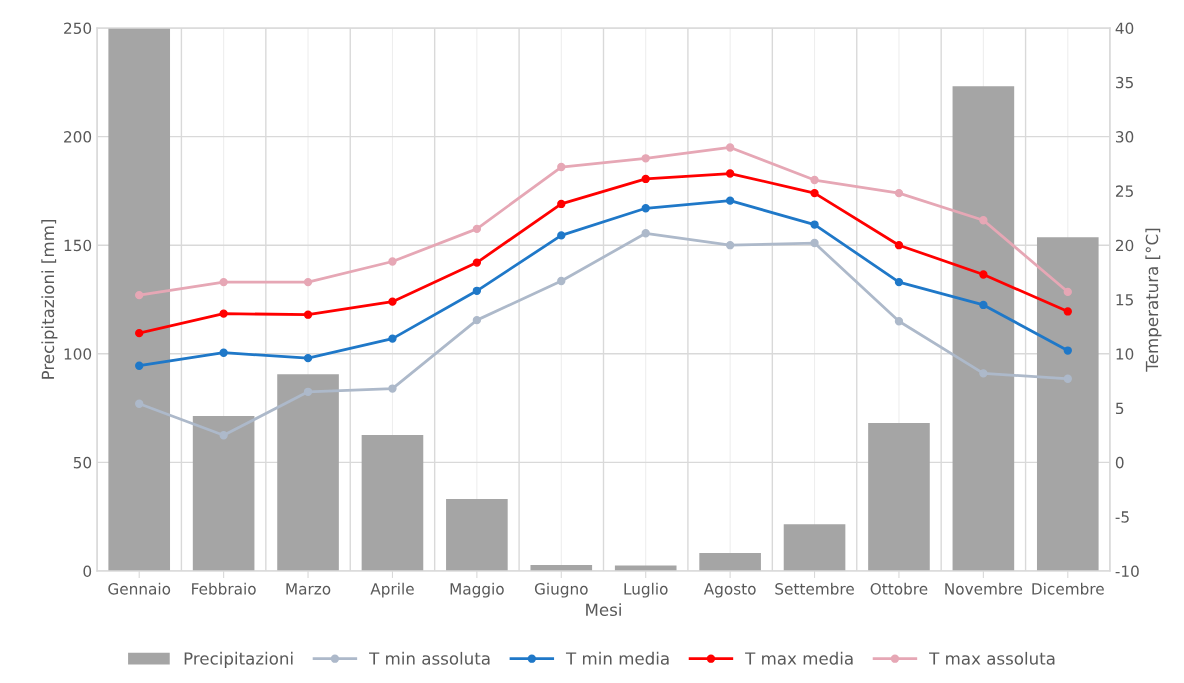  Describe the element at coordinates (1124, 28) in the screenshot. I see `y2-tick-label: 40` at that location.